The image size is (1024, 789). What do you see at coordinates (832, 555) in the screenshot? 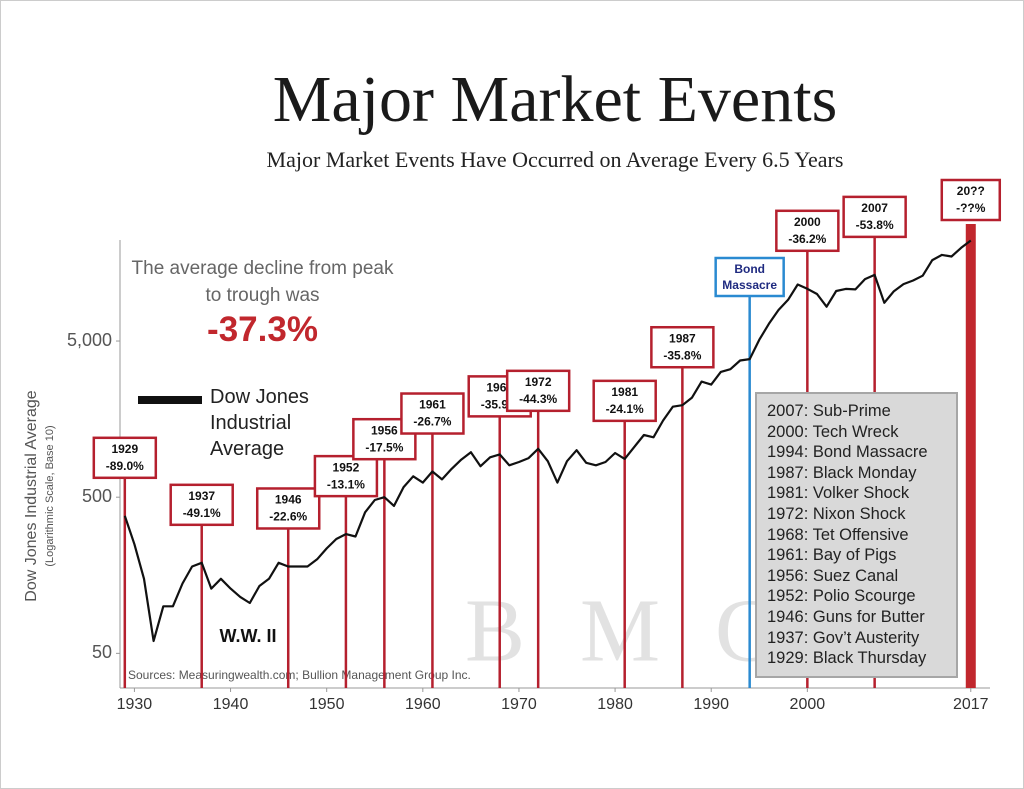
I see `event-list-item: 1961: Bay of Pigs` at bounding box center [832, 555].